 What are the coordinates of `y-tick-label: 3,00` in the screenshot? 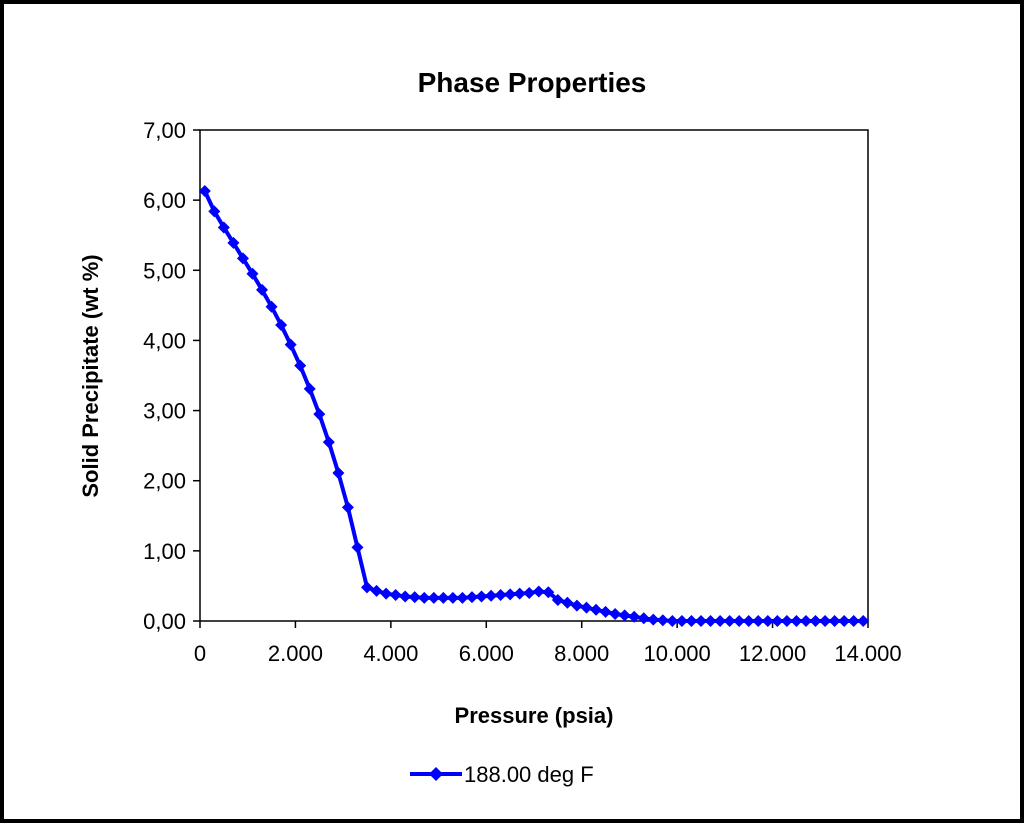 It's located at (164, 411).